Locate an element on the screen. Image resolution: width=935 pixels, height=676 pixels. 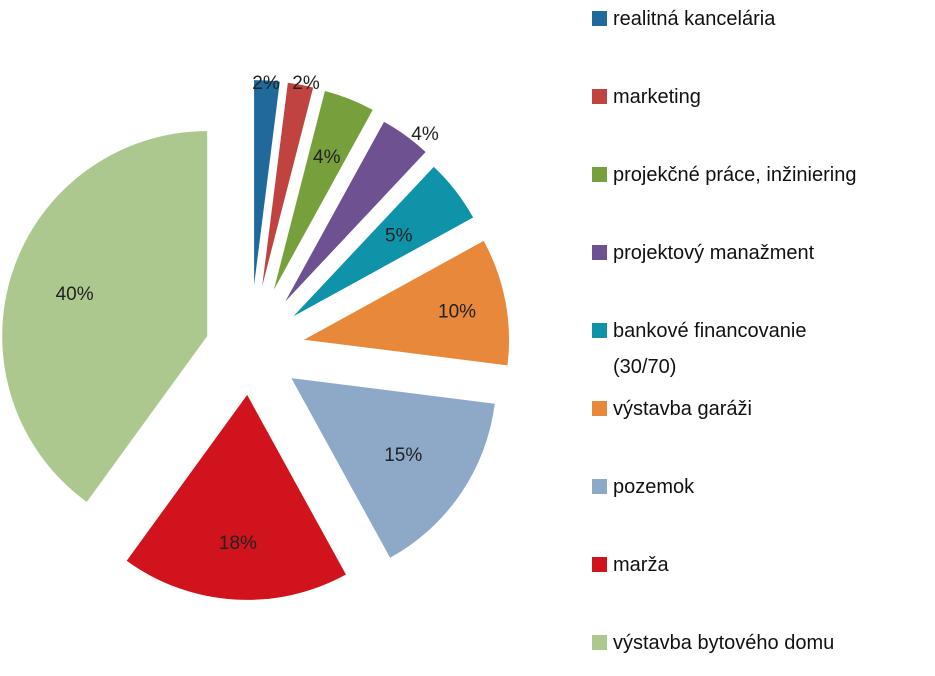
legend-label: projektový manažment is located at coordinates (714, 253).